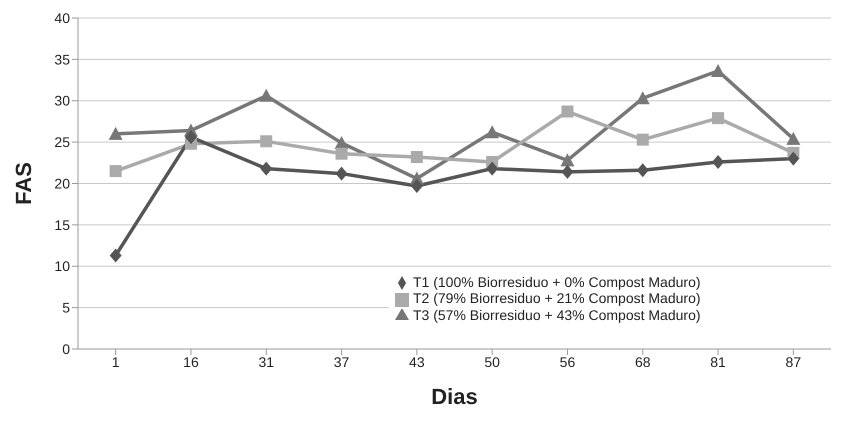 The height and width of the screenshot is (427, 861). Describe the element at coordinates (794, 362) in the screenshot. I see `x-tick-label: 87` at that location.